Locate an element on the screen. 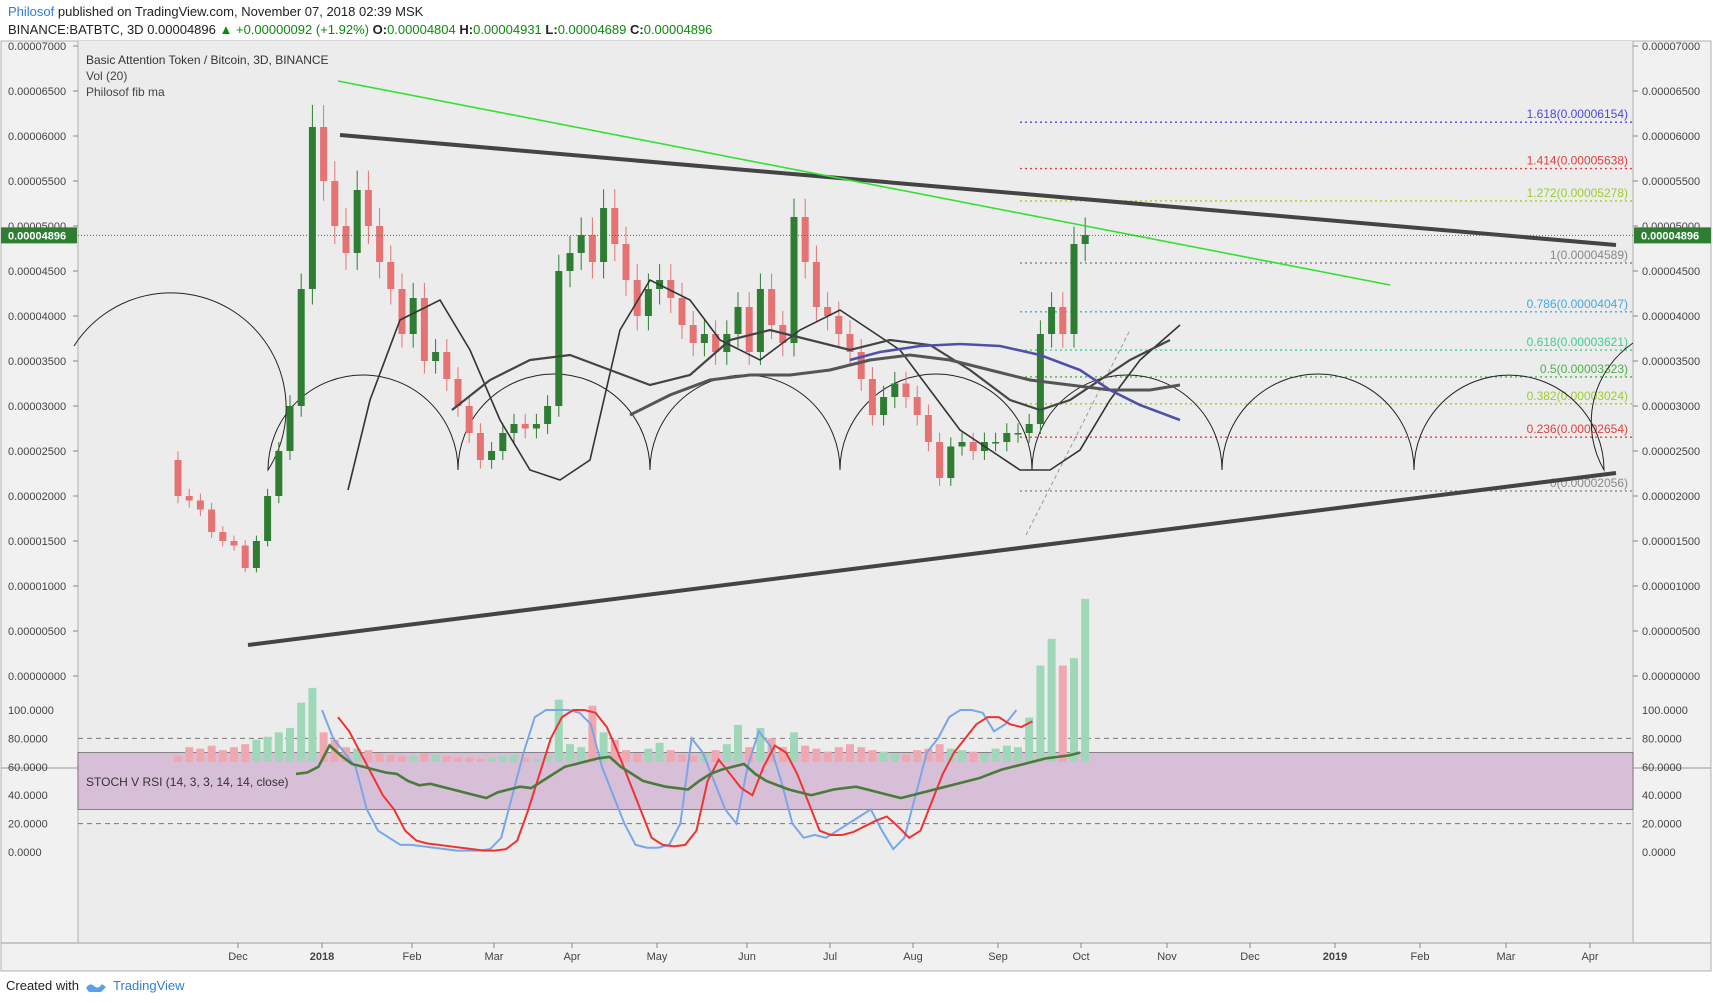 This screenshot has height=1003, width=1713. rsi-line is located at coordinates (688, 771).